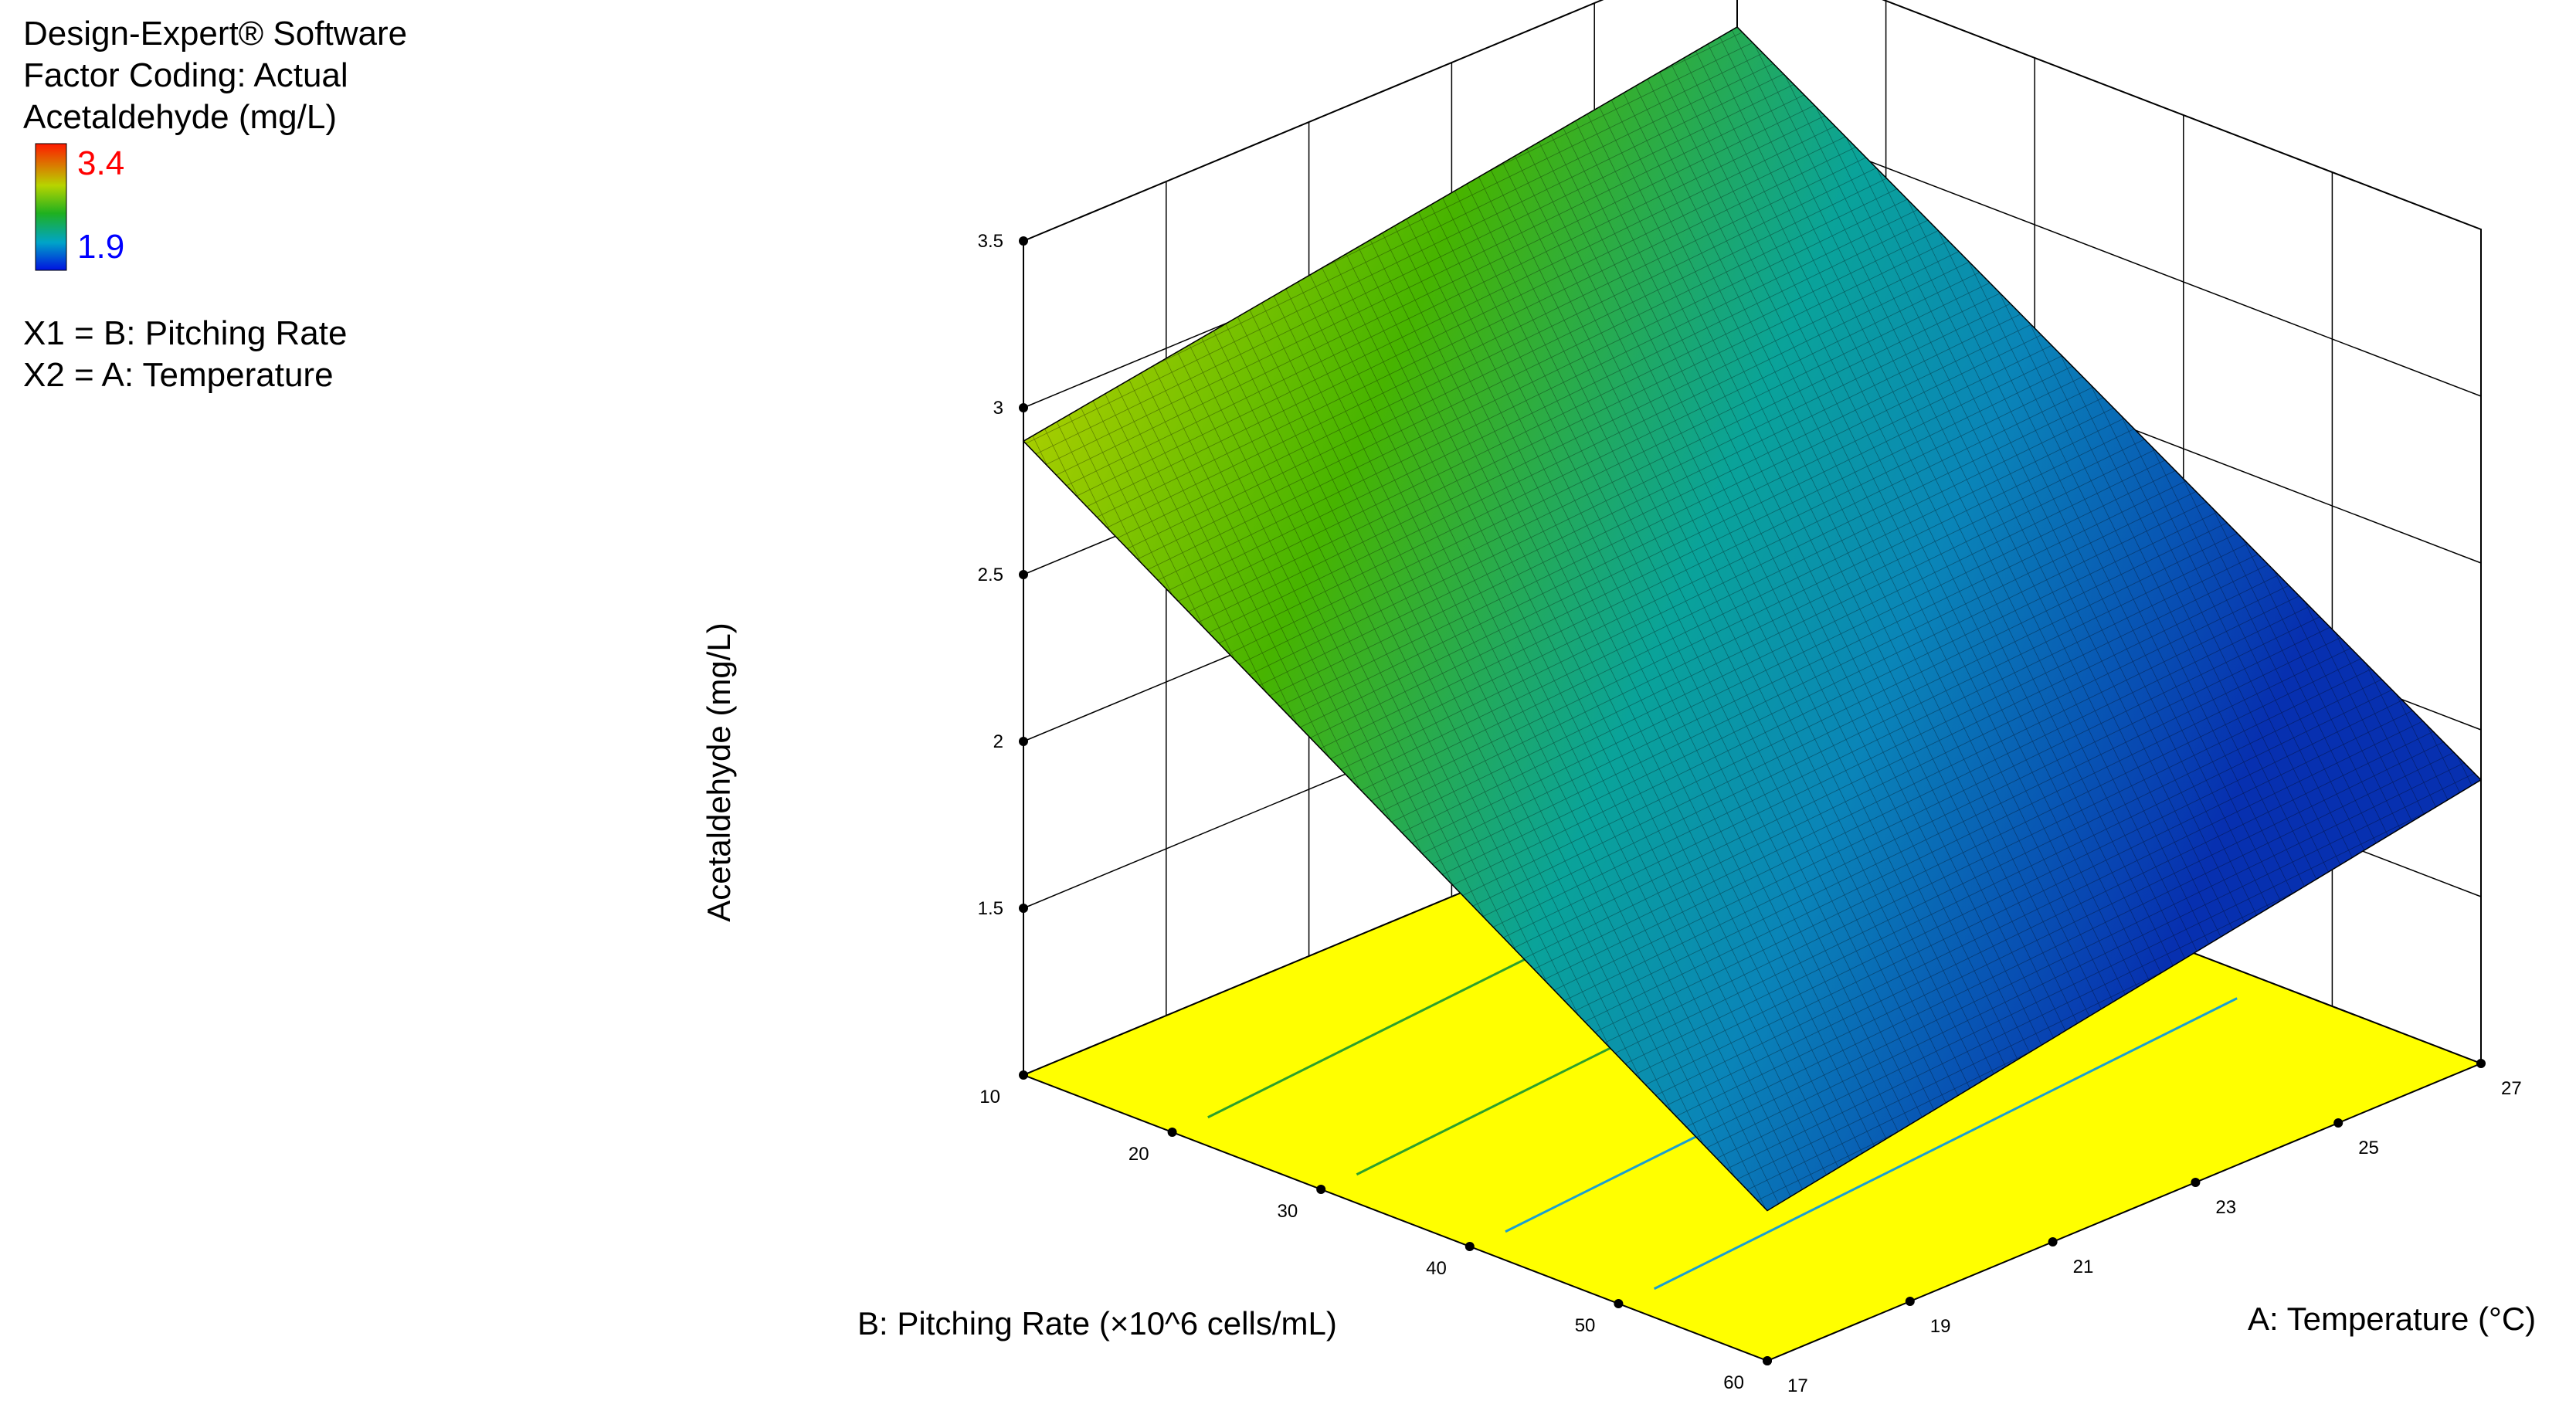  Describe the element at coordinates (1734, 1383) in the screenshot. I see `x-tick-label: 60` at that location.